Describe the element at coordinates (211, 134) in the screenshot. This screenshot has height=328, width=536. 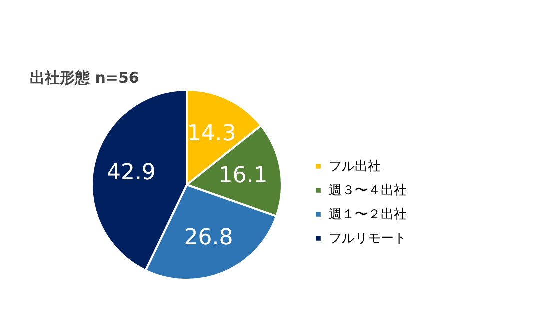
I see `data-label: 14.3` at that location.